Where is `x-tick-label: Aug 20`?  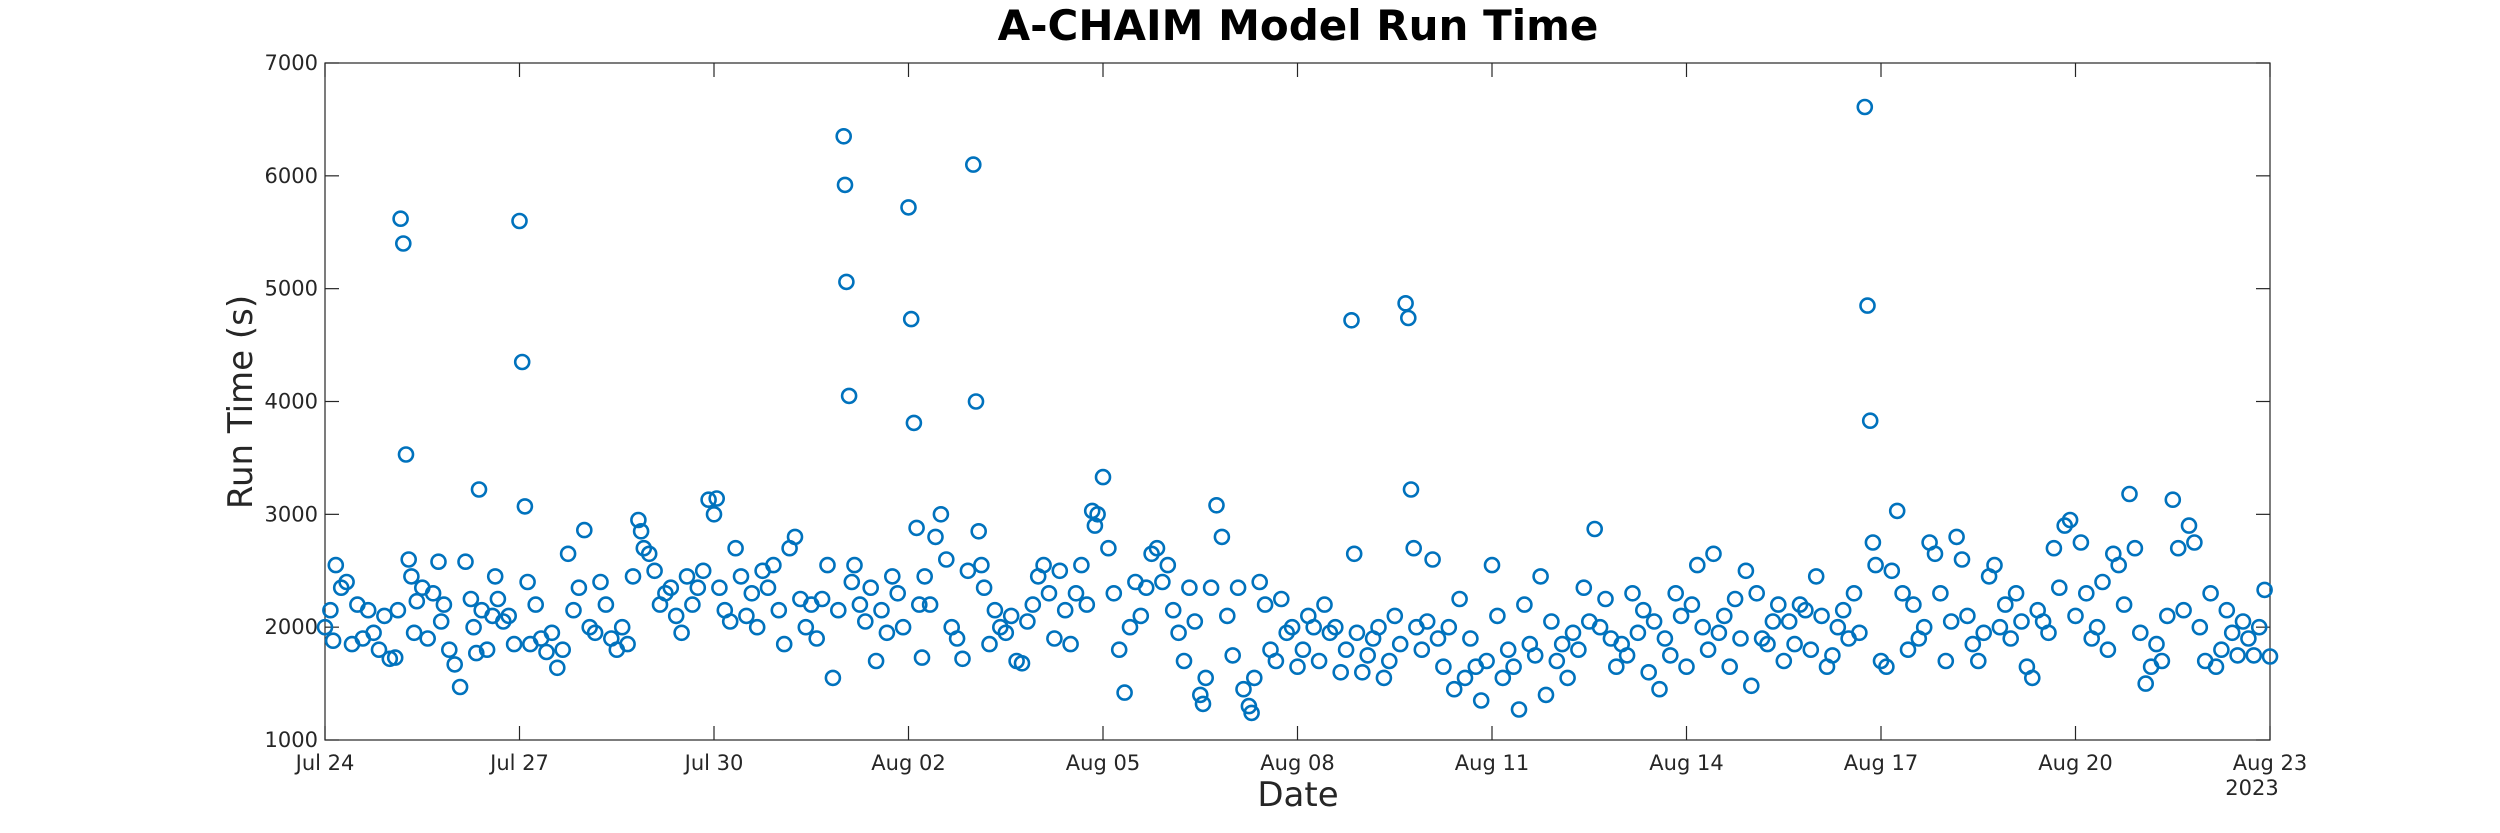
x-tick-label: Aug 20 is located at coordinates (2075, 763).